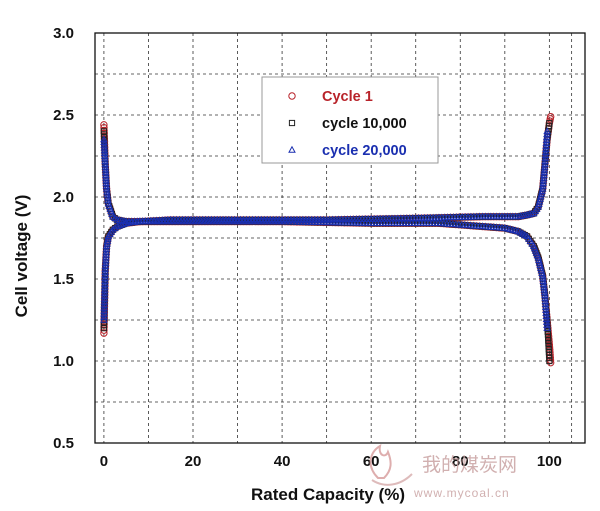 The width and height of the screenshot is (600, 511). I want to click on x-tick-label: 20, so click(193, 461).